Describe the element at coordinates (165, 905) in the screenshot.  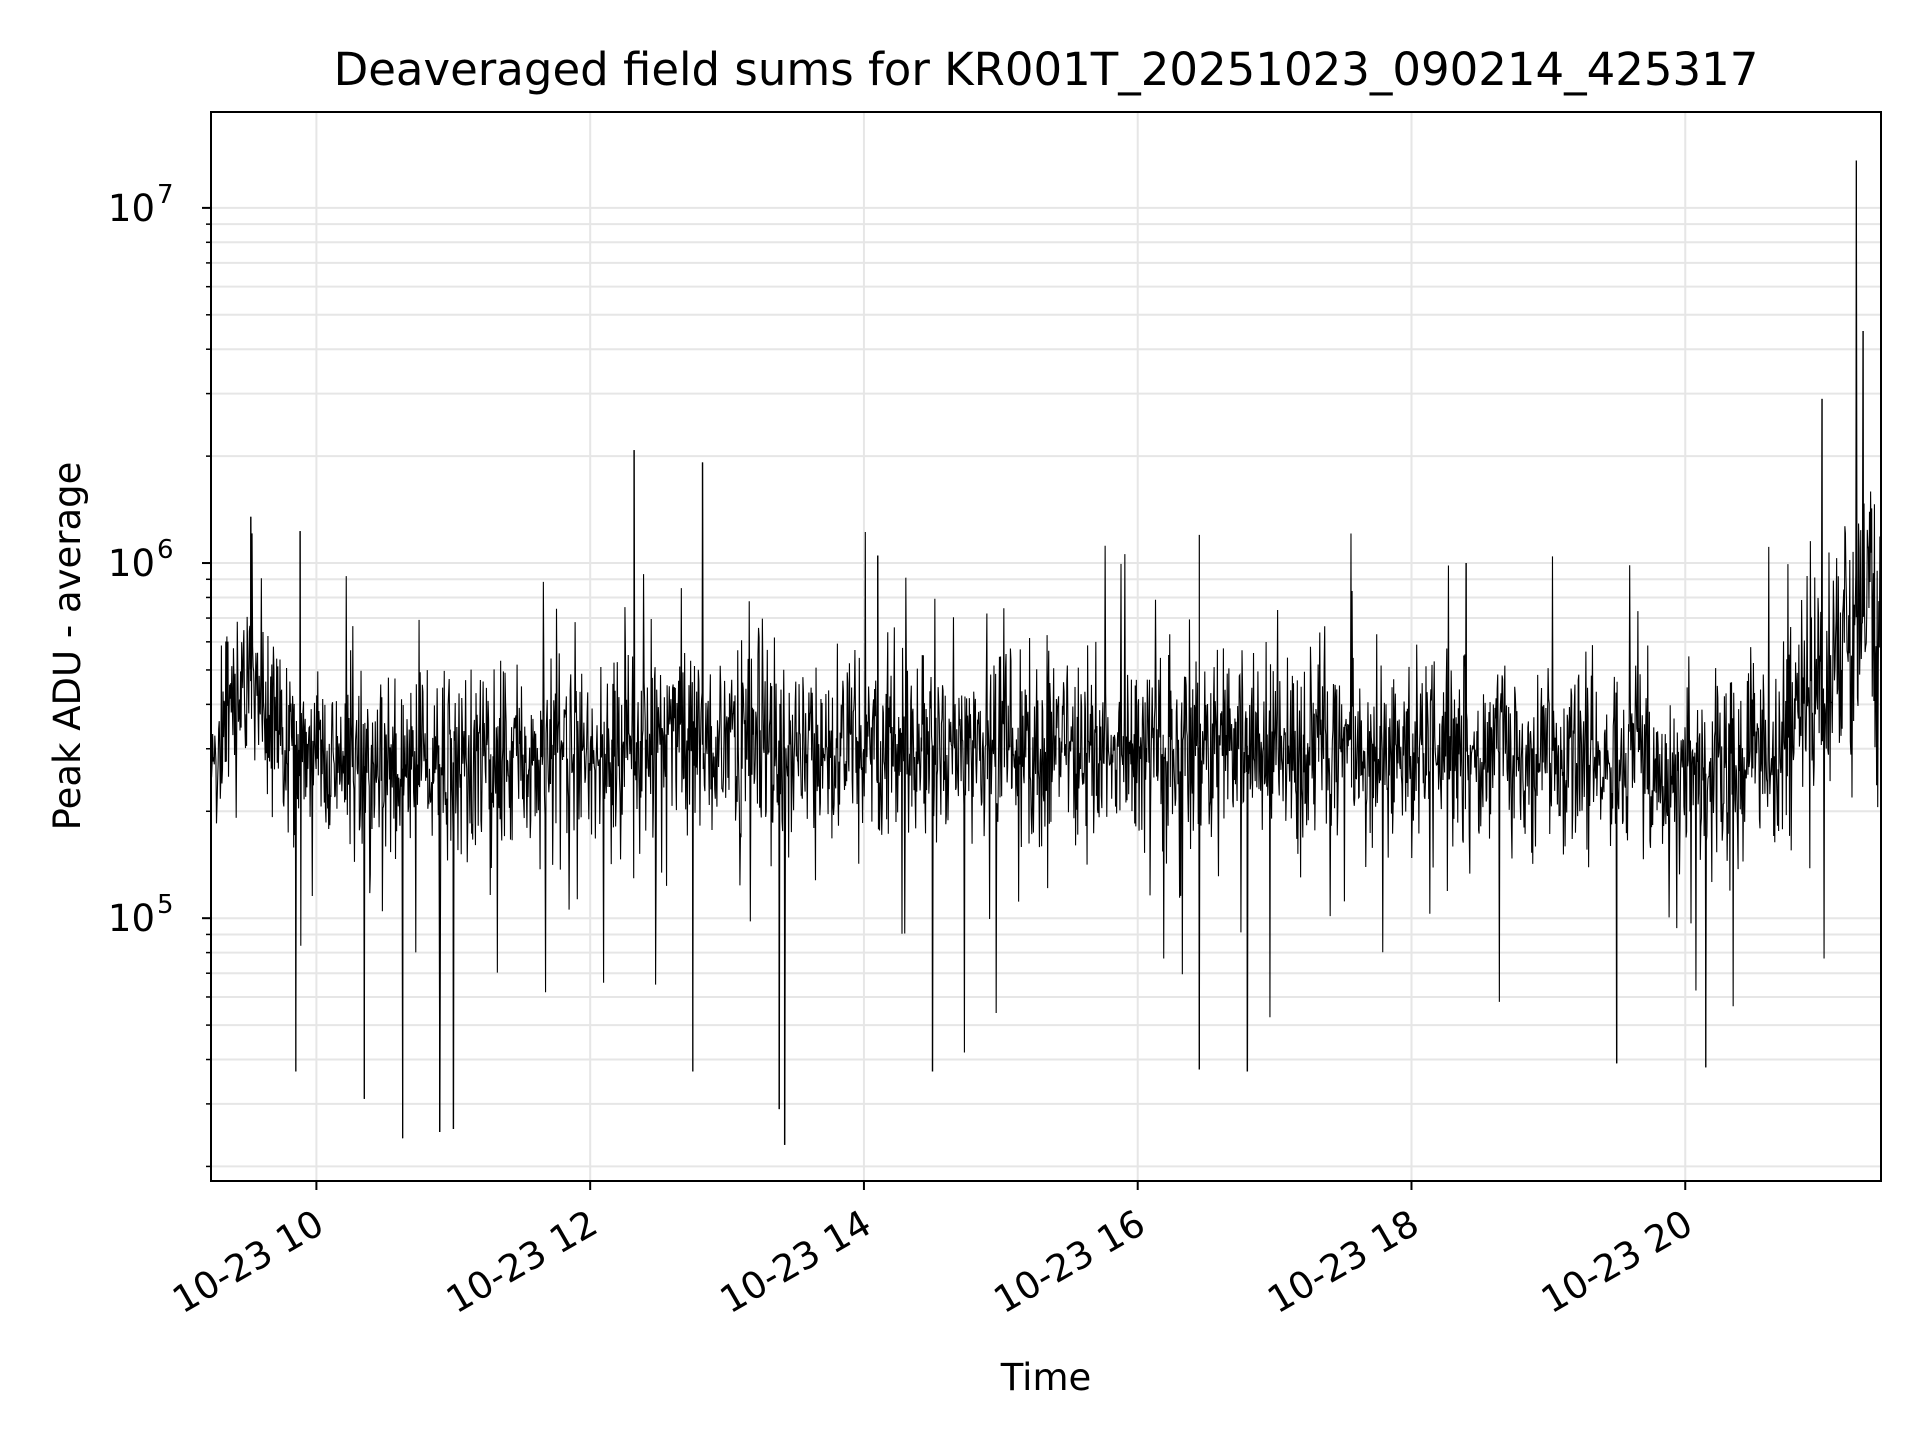
I see `y-tick-exponent: 5` at that location.